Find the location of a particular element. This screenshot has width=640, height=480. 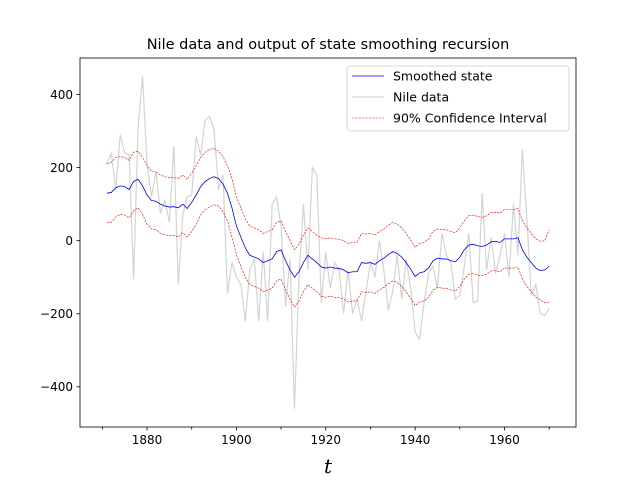

y-tick-label-3: 200 is located at coordinates (61, 168).